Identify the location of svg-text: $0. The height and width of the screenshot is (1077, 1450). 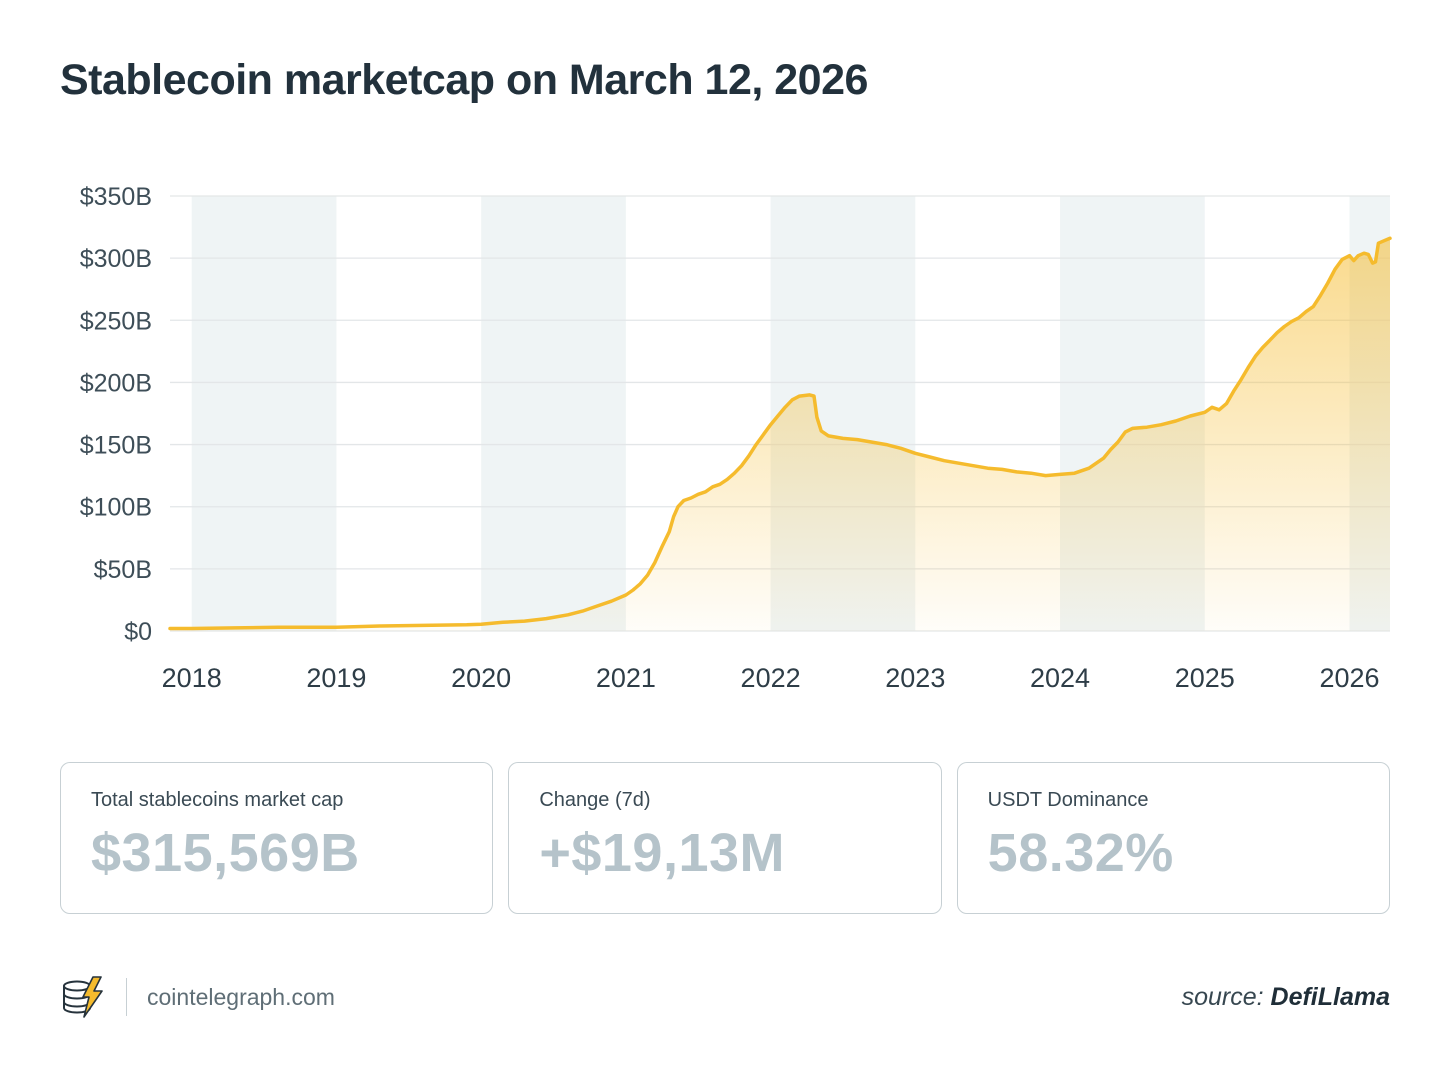
(138, 632).